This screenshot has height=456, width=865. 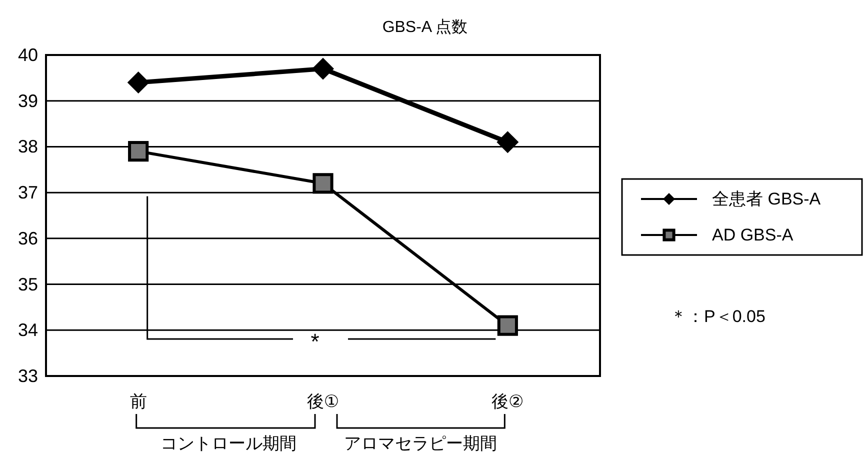 What do you see at coordinates (28, 55) in the screenshot?
I see `y-tick-label: 40` at bounding box center [28, 55].